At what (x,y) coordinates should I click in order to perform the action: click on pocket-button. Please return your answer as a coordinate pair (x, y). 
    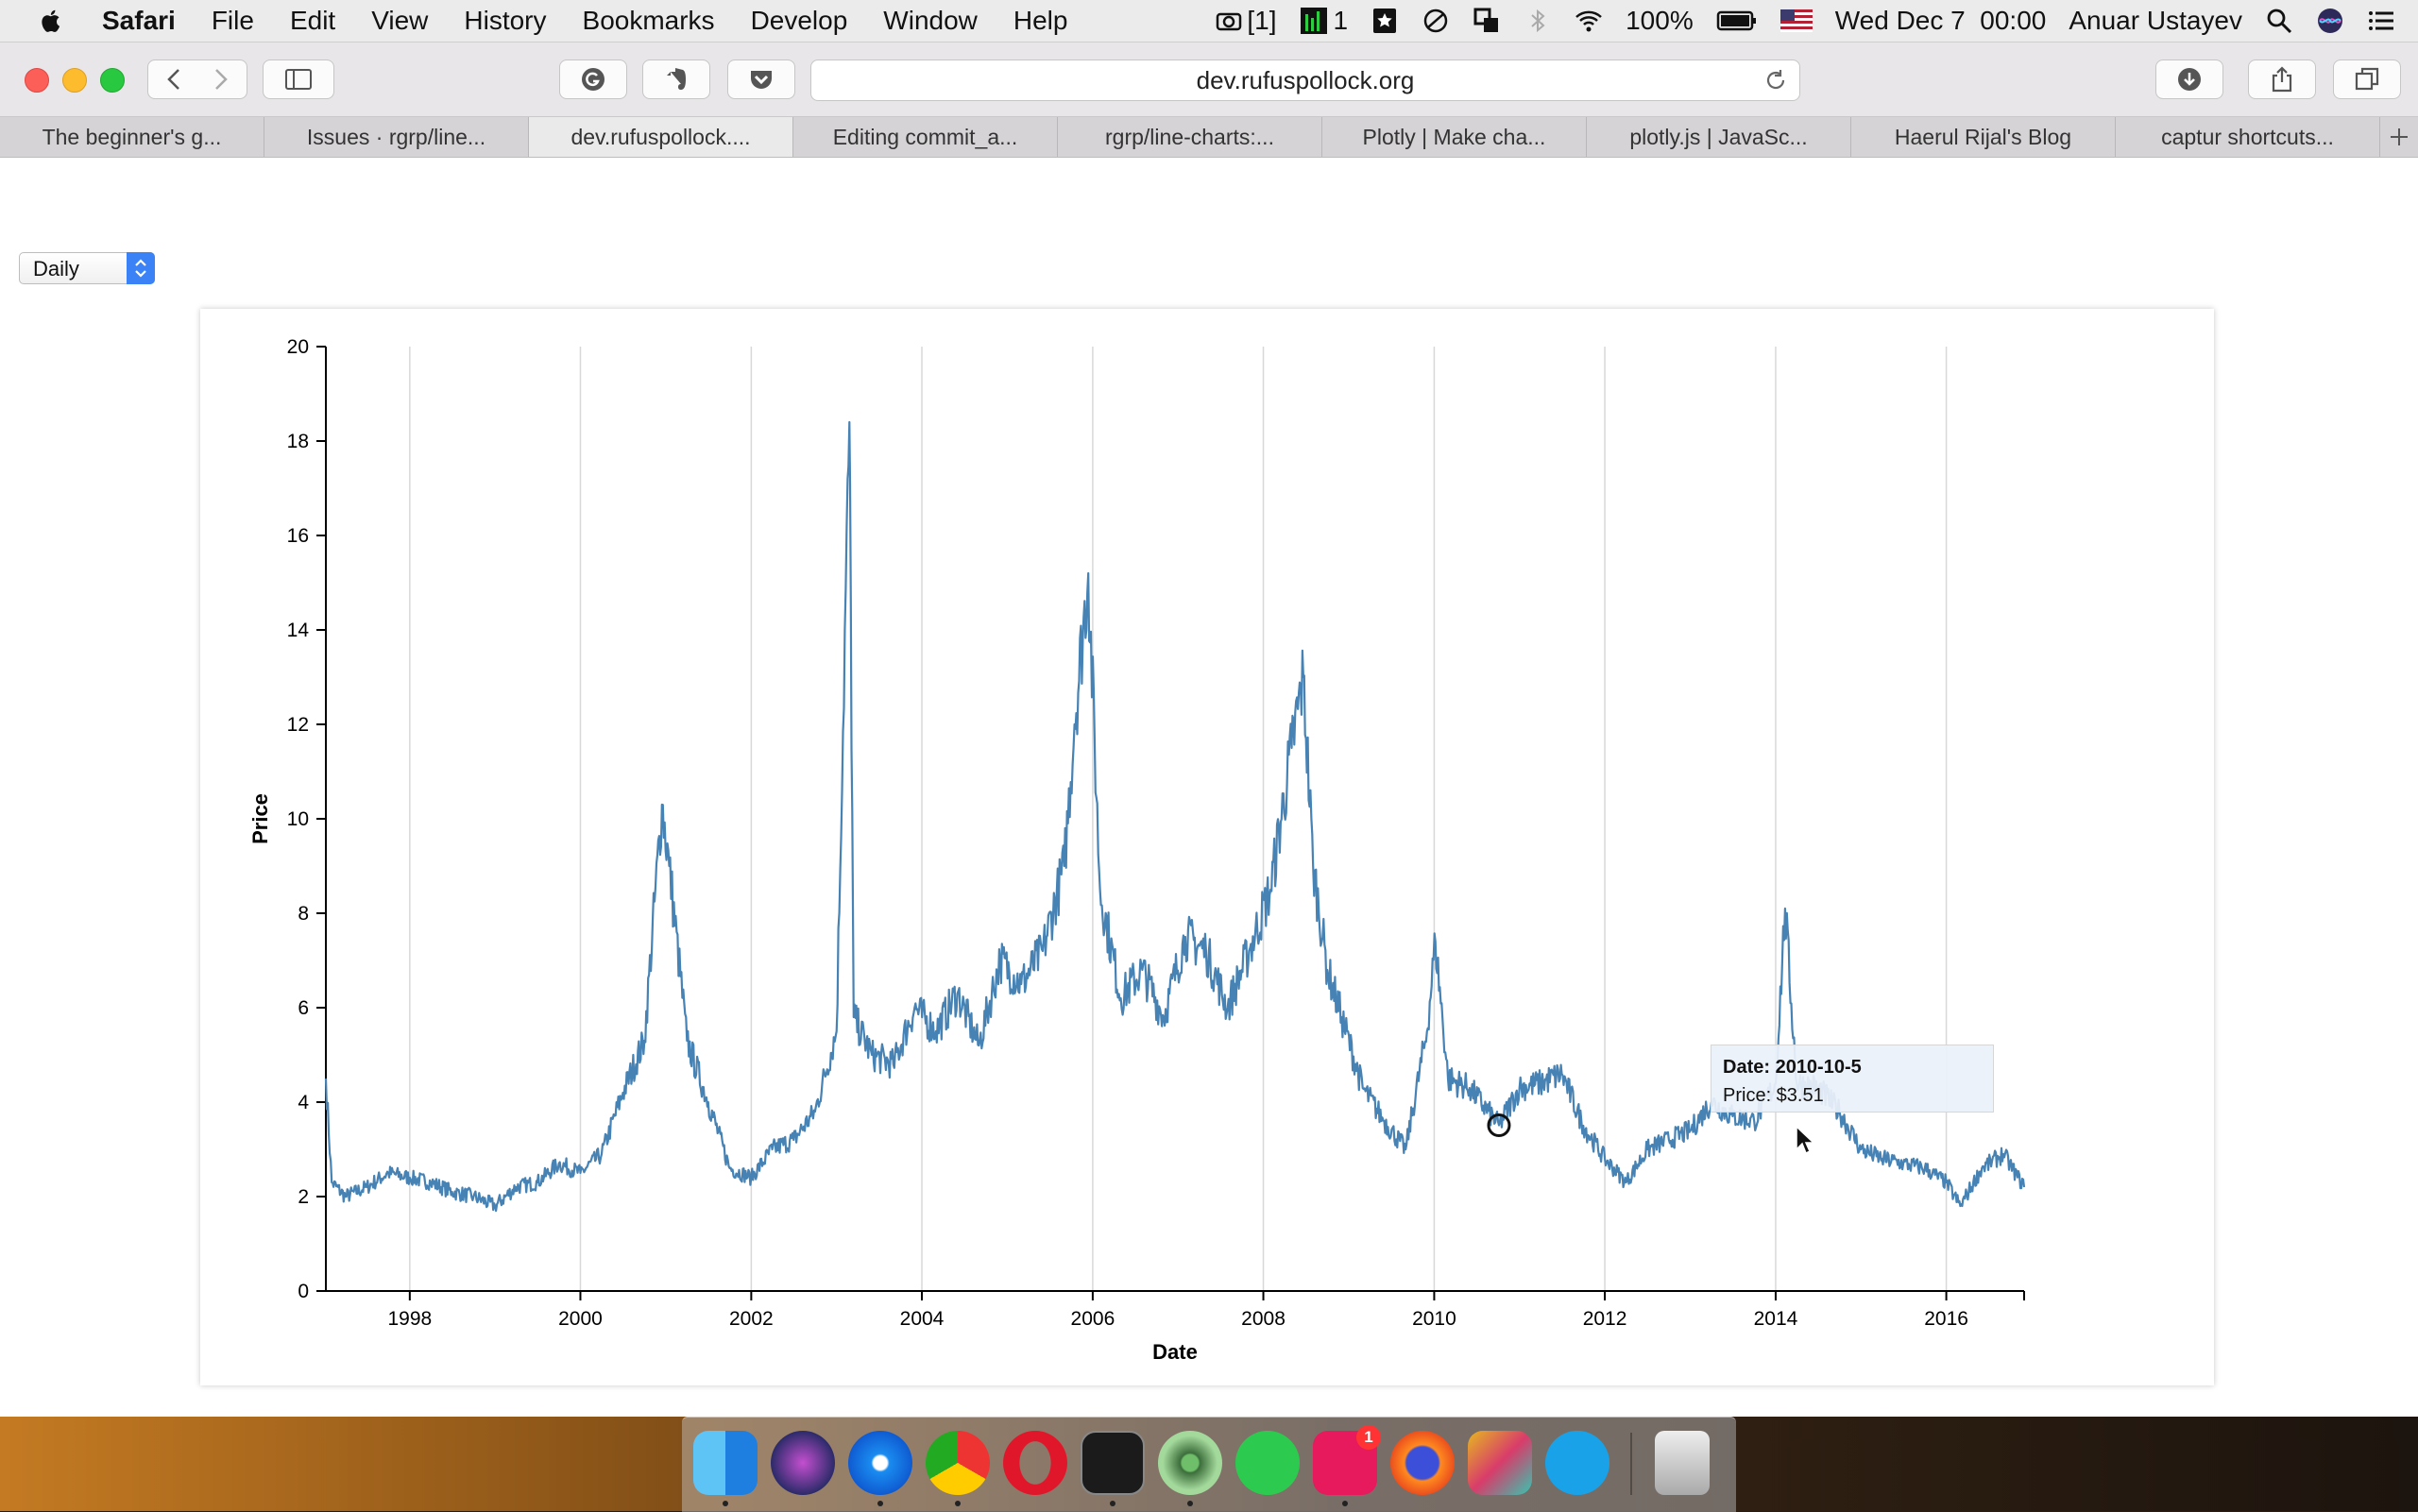
    Looking at the image, I should click on (761, 79).